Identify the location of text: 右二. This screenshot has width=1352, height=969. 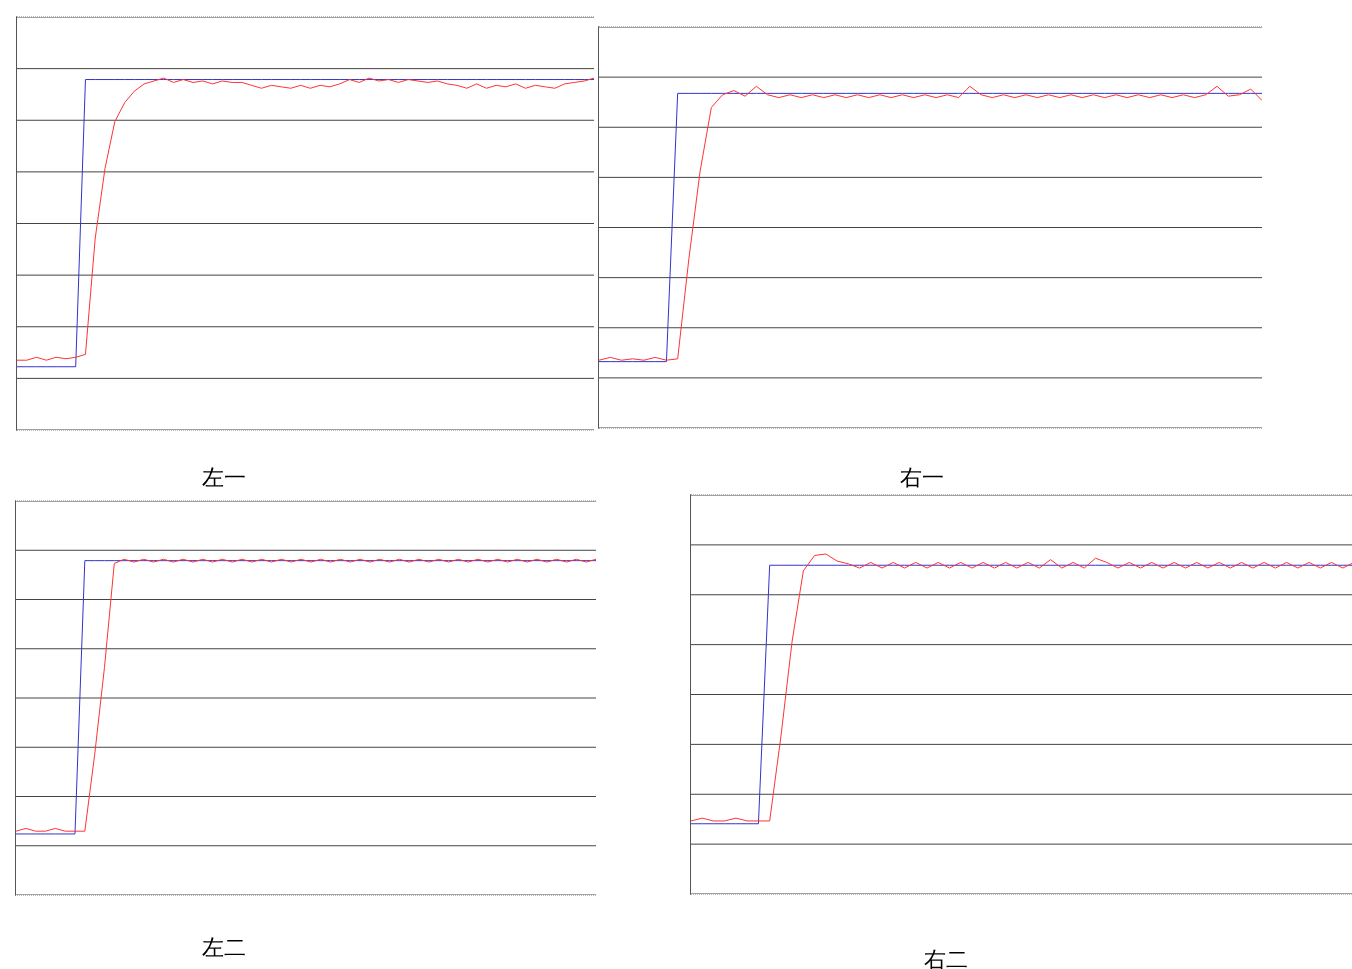
(946, 957).